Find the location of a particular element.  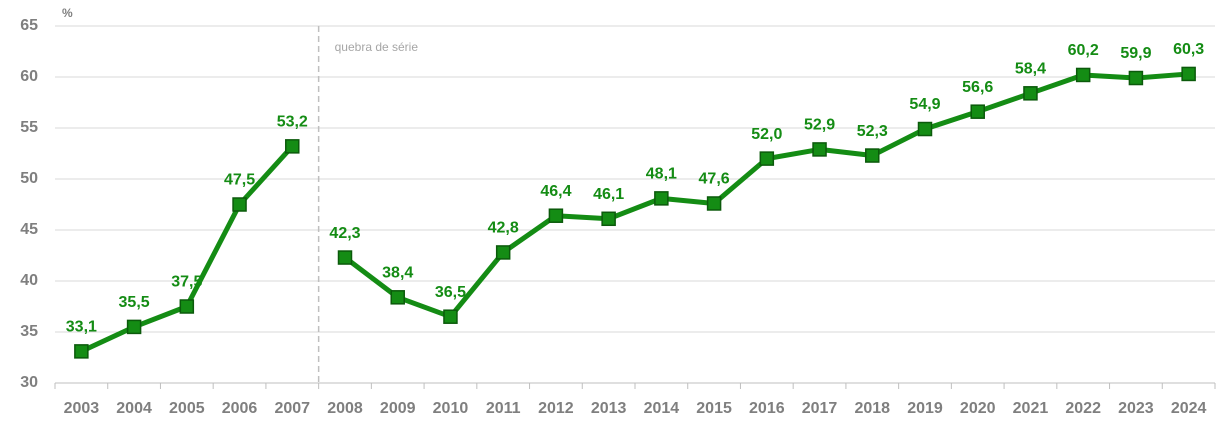

value-label: 47,5 is located at coordinates (239, 180).